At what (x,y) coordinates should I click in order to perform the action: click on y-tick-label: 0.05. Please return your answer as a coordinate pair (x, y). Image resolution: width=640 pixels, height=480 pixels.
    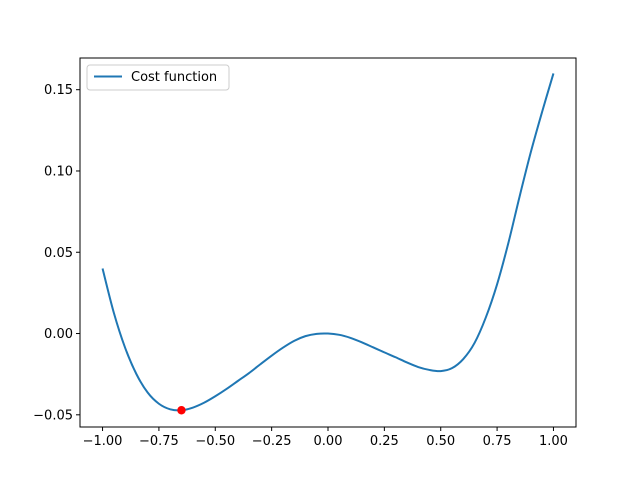
    Looking at the image, I should click on (58, 253).